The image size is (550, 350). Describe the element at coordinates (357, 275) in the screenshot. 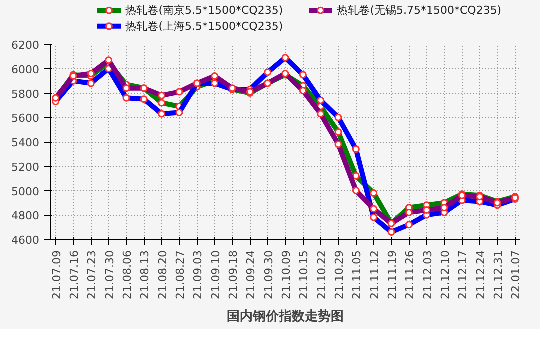

I see `x-tick-label: 21.11.05` at that location.